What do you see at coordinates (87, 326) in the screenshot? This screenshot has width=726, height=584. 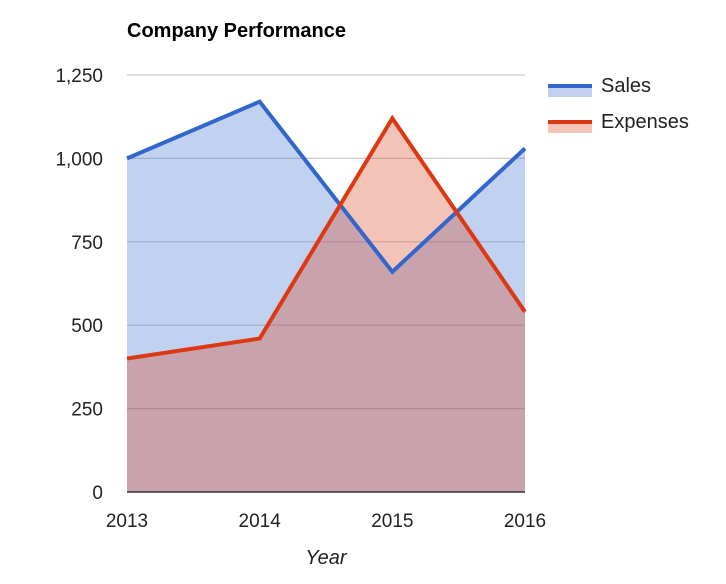 I see `y-tick-label: 500` at bounding box center [87, 326].